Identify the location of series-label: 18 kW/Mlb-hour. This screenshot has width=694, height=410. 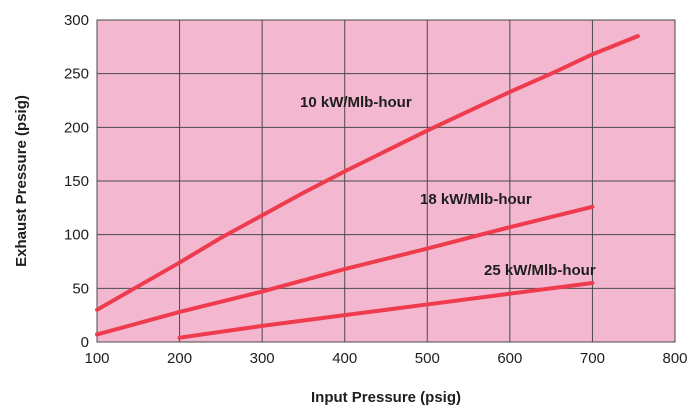
(476, 199).